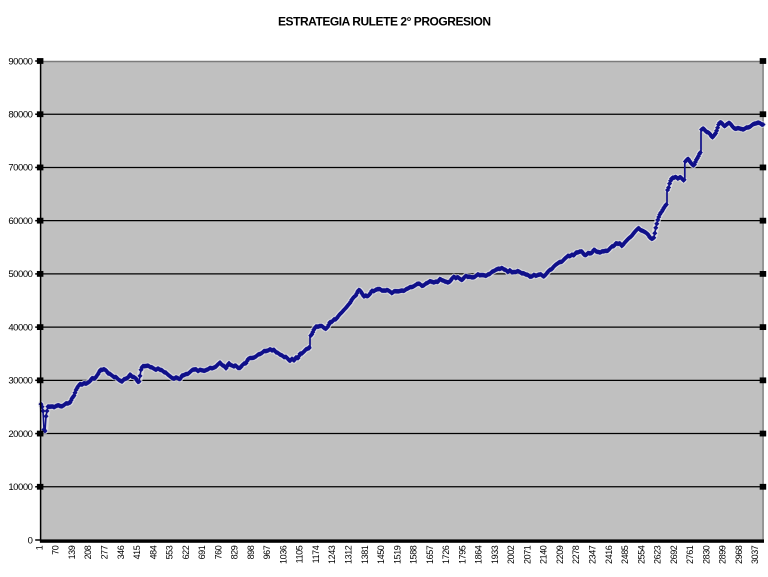 The image size is (768, 577). Describe the element at coordinates (625, 554) in the screenshot. I see `svg-text: 2485` at that location.